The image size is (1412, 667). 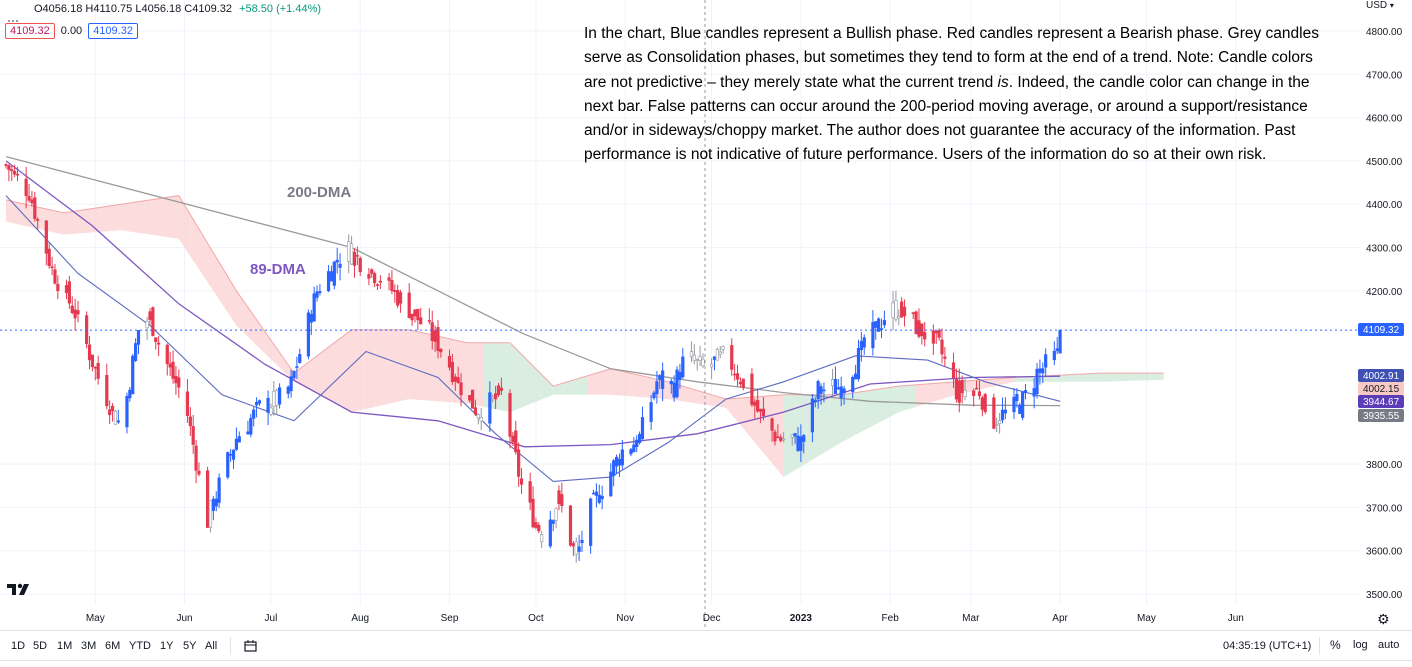 What do you see at coordinates (190, 646) in the screenshot?
I see `range-5y: 5Y` at bounding box center [190, 646].